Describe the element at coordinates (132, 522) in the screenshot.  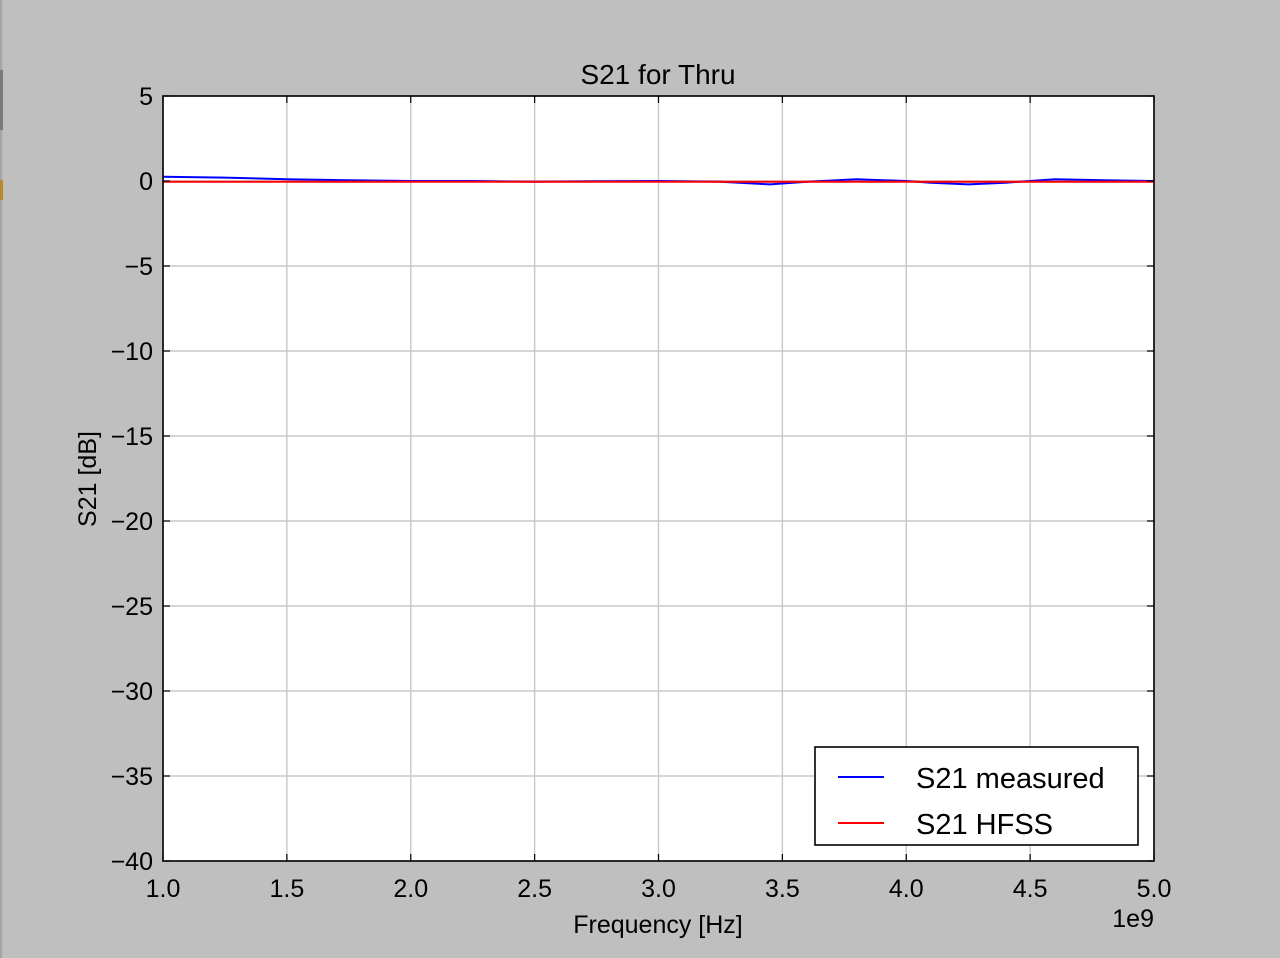
I see `y-tick-label: −20` at that location.